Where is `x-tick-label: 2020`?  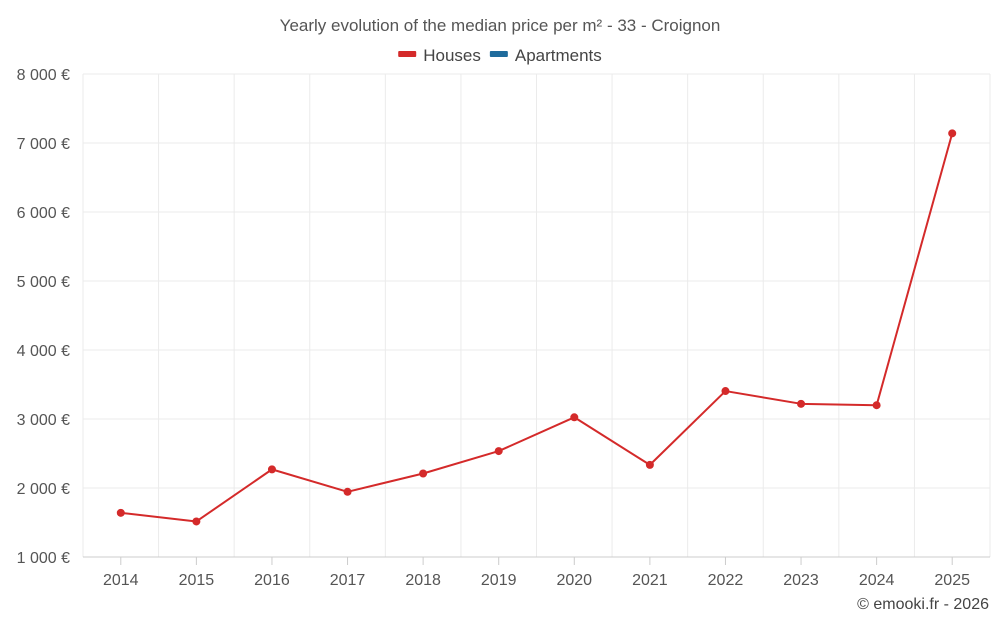 x-tick-label: 2020 is located at coordinates (574, 580).